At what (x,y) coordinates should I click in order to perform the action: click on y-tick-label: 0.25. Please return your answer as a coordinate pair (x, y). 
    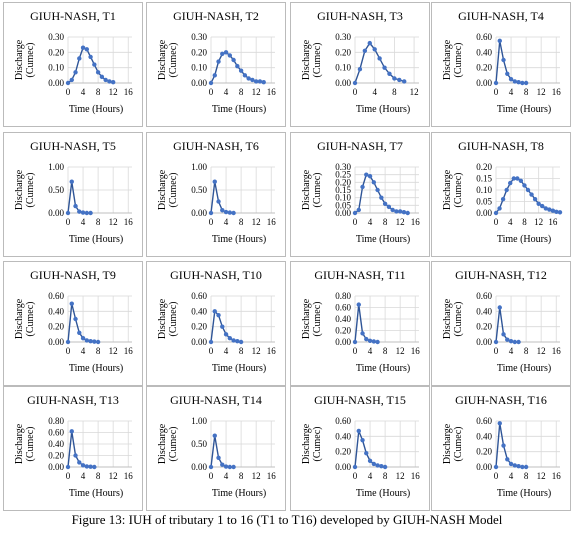
    Looking at the image, I should click on (343, 175).